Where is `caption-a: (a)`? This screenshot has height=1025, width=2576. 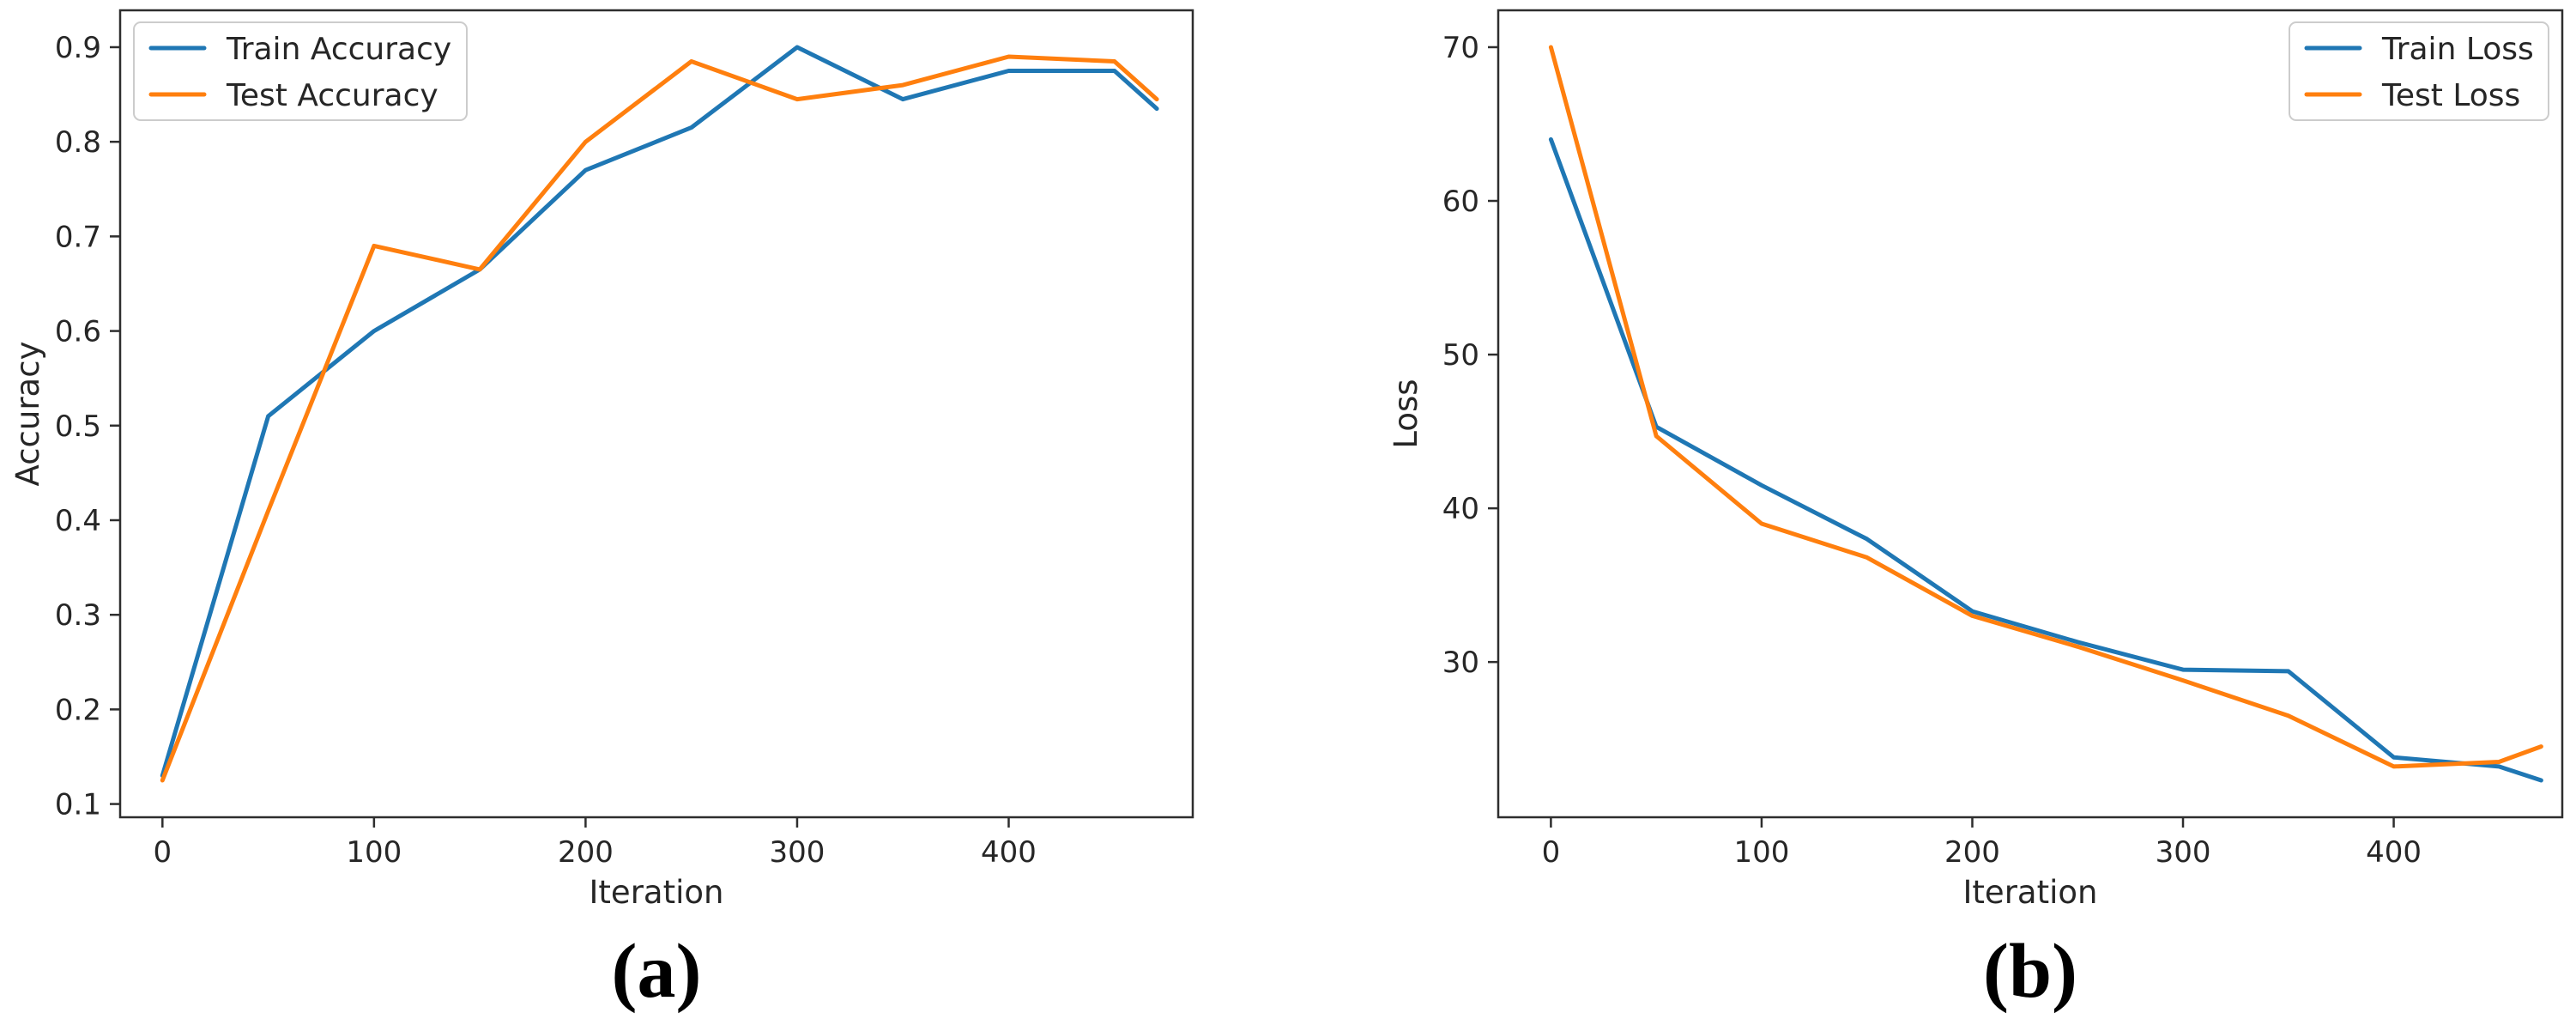 caption-a: (a) is located at coordinates (656, 971).